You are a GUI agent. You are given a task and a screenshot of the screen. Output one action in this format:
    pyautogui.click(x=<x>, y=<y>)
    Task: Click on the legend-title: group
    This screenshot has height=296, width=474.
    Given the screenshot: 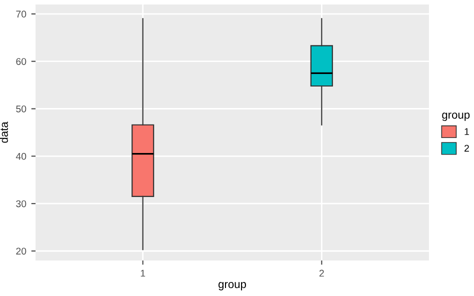 What is the action you would take?
    pyautogui.click(x=456, y=116)
    